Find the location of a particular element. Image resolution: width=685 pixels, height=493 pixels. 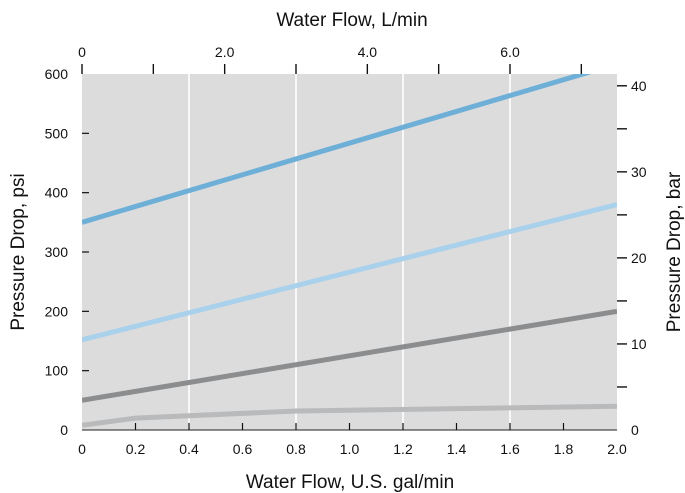

top-tick-label: 0 is located at coordinates (82, 52).